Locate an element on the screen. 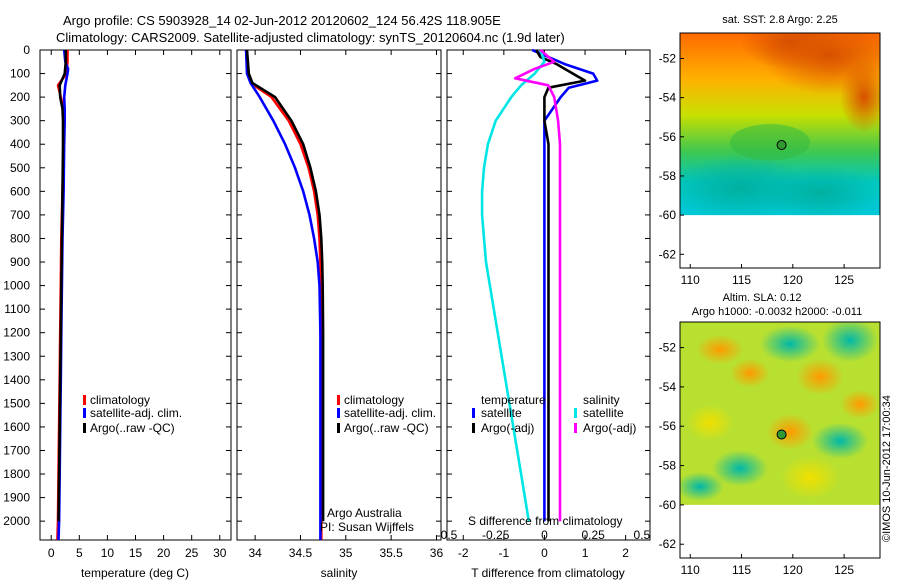 The height and width of the screenshot is (580, 900). x-tick-label: 0 is located at coordinates (544, 553).